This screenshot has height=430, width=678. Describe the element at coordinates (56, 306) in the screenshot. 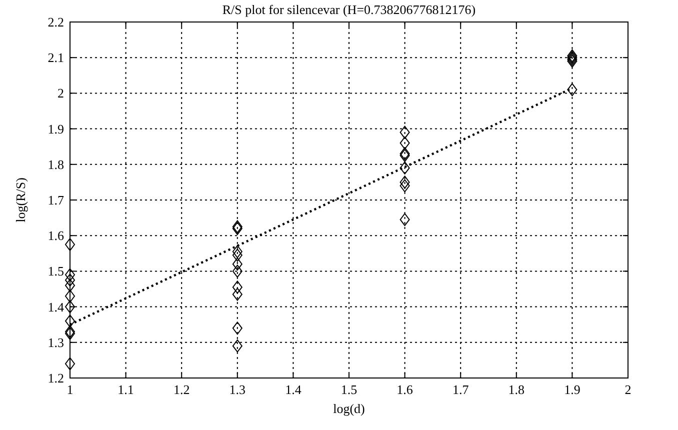

I see `y-tick-label: 1.4` at that location.